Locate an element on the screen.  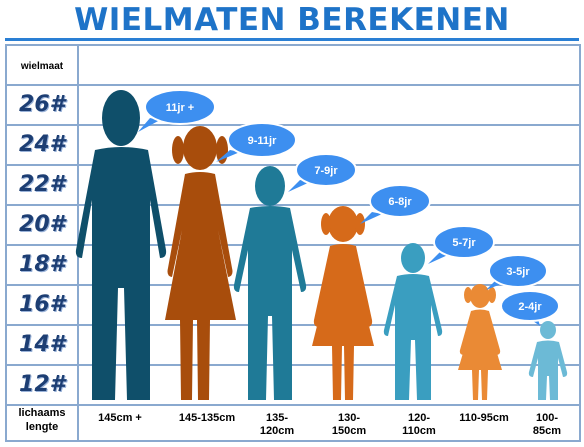
height-caption-line1: 120- is located at coordinates (419, 418).